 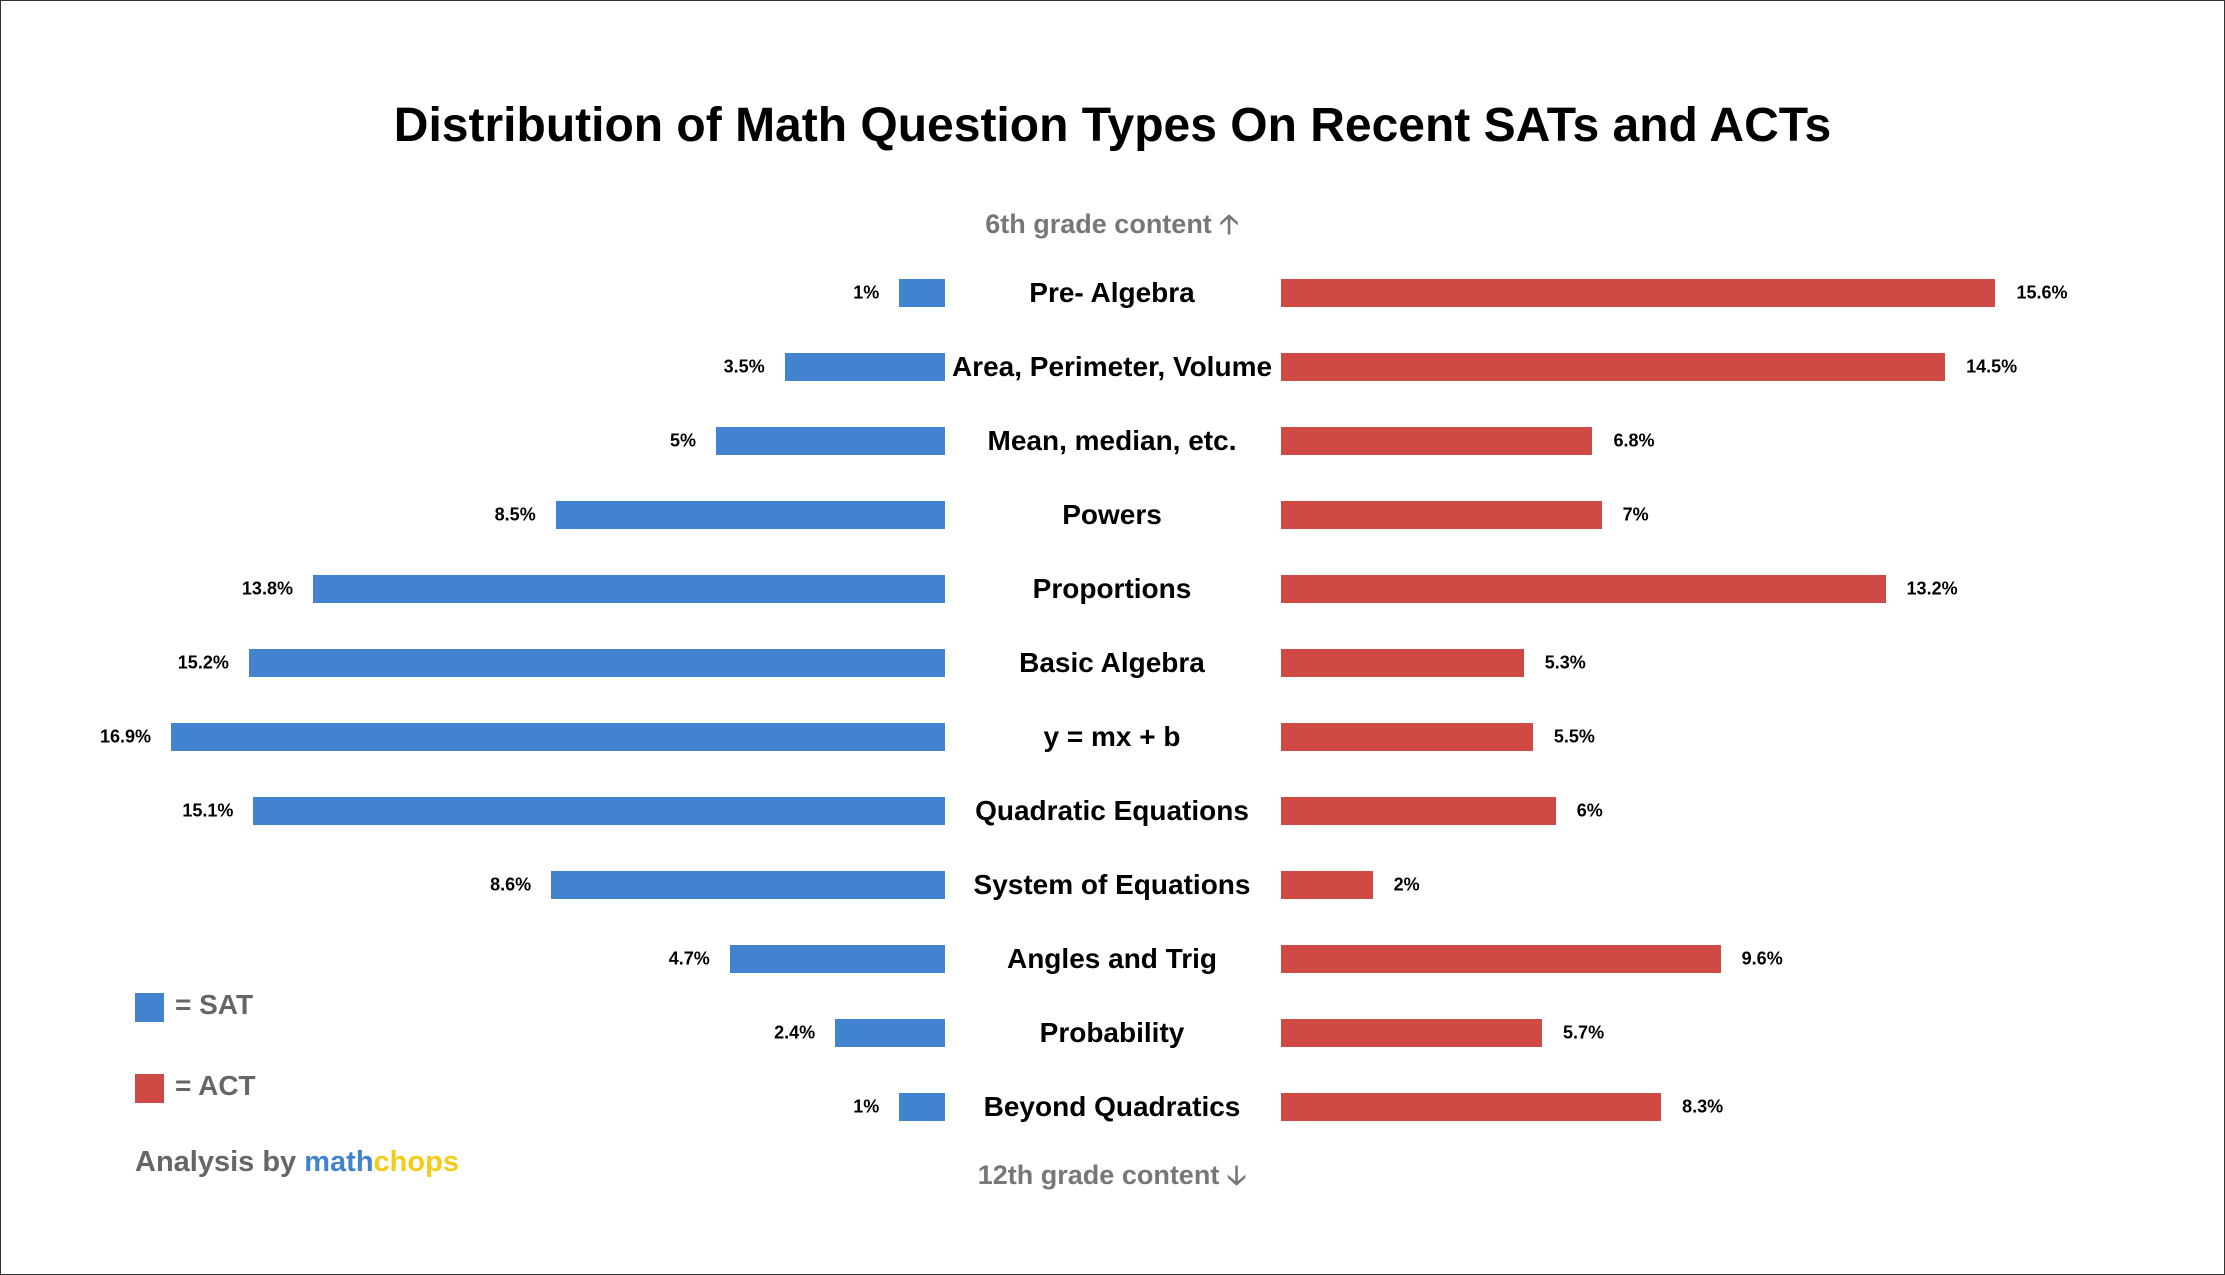 What do you see at coordinates (1112, 1032) in the screenshot?
I see `category-label: Probability` at bounding box center [1112, 1032].